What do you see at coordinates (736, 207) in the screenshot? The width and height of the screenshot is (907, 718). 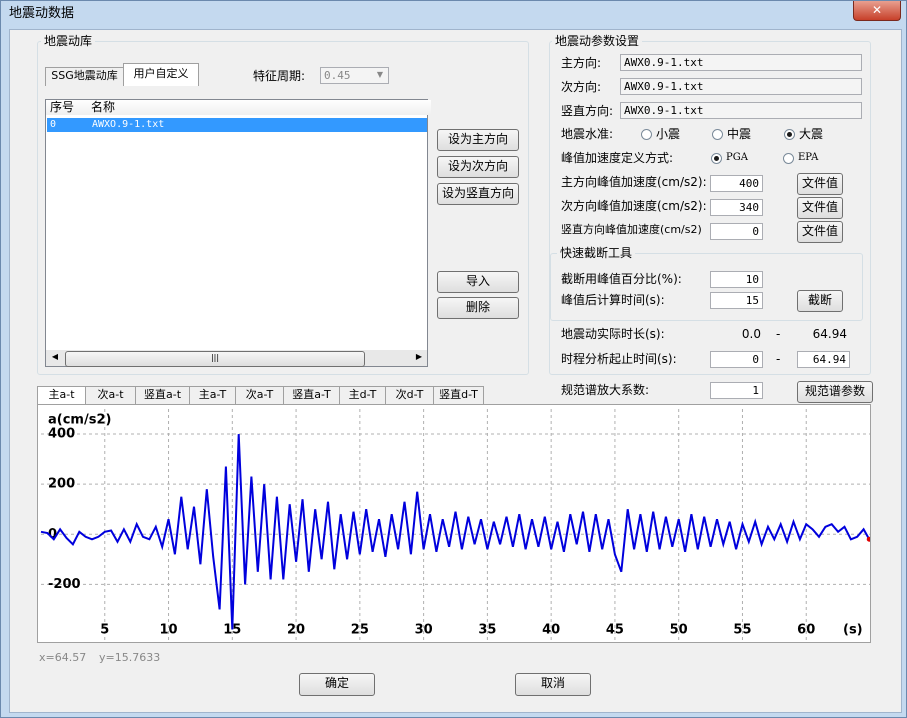 I see `value-field: 340` at bounding box center [736, 207].